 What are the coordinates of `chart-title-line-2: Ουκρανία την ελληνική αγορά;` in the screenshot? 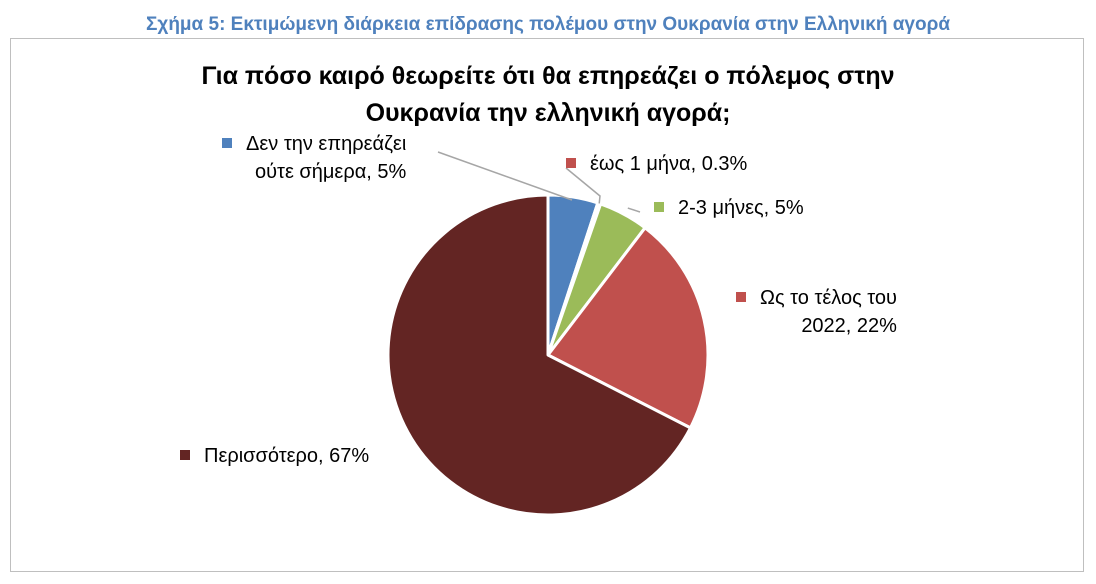 It's located at (548, 113).